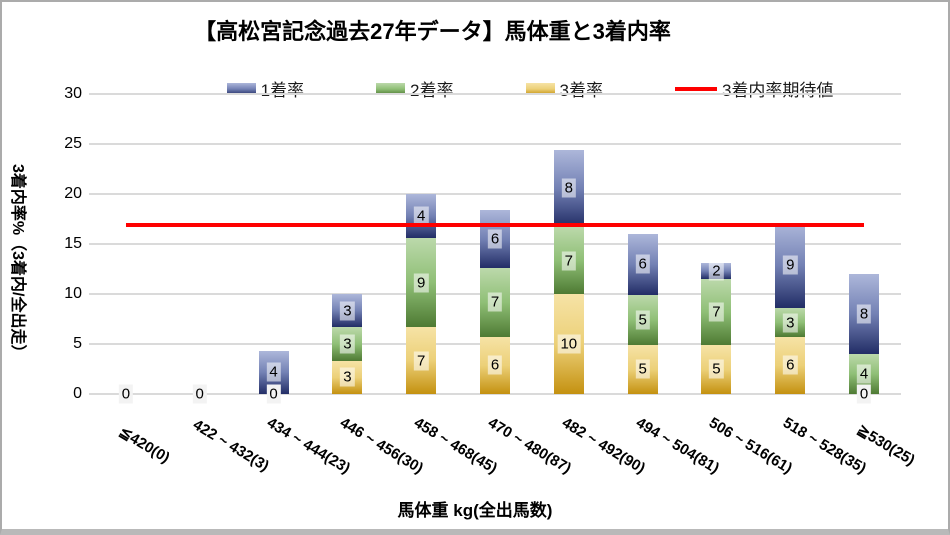  What do you see at coordinates (568, 188) in the screenshot?
I see `bar-label-first-place-rate-6: 8` at bounding box center [568, 188].